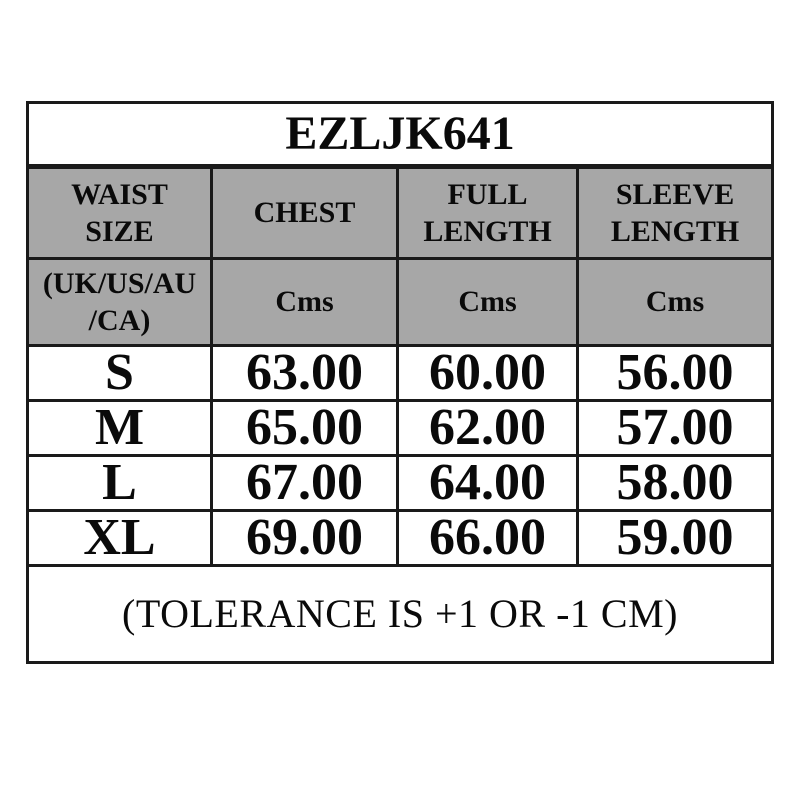  What do you see at coordinates (119, 483) in the screenshot?
I see `size-label-cell: L` at bounding box center [119, 483].